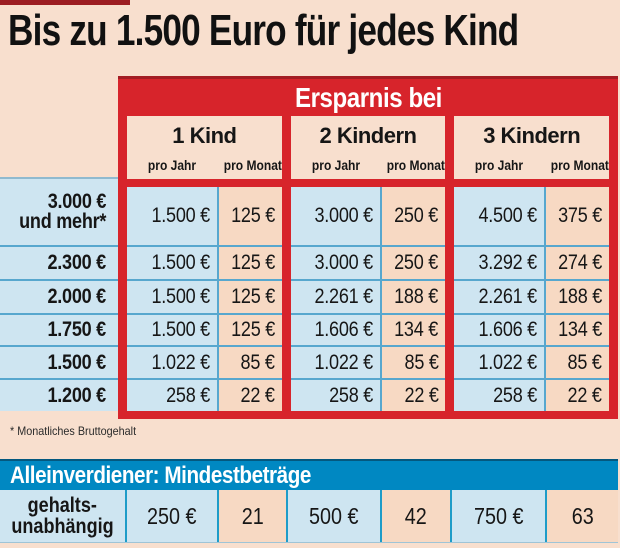  What do you see at coordinates (578, 216) in the screenshot?
I see `table-cell: 375 €` at bounding box center [578, 216].